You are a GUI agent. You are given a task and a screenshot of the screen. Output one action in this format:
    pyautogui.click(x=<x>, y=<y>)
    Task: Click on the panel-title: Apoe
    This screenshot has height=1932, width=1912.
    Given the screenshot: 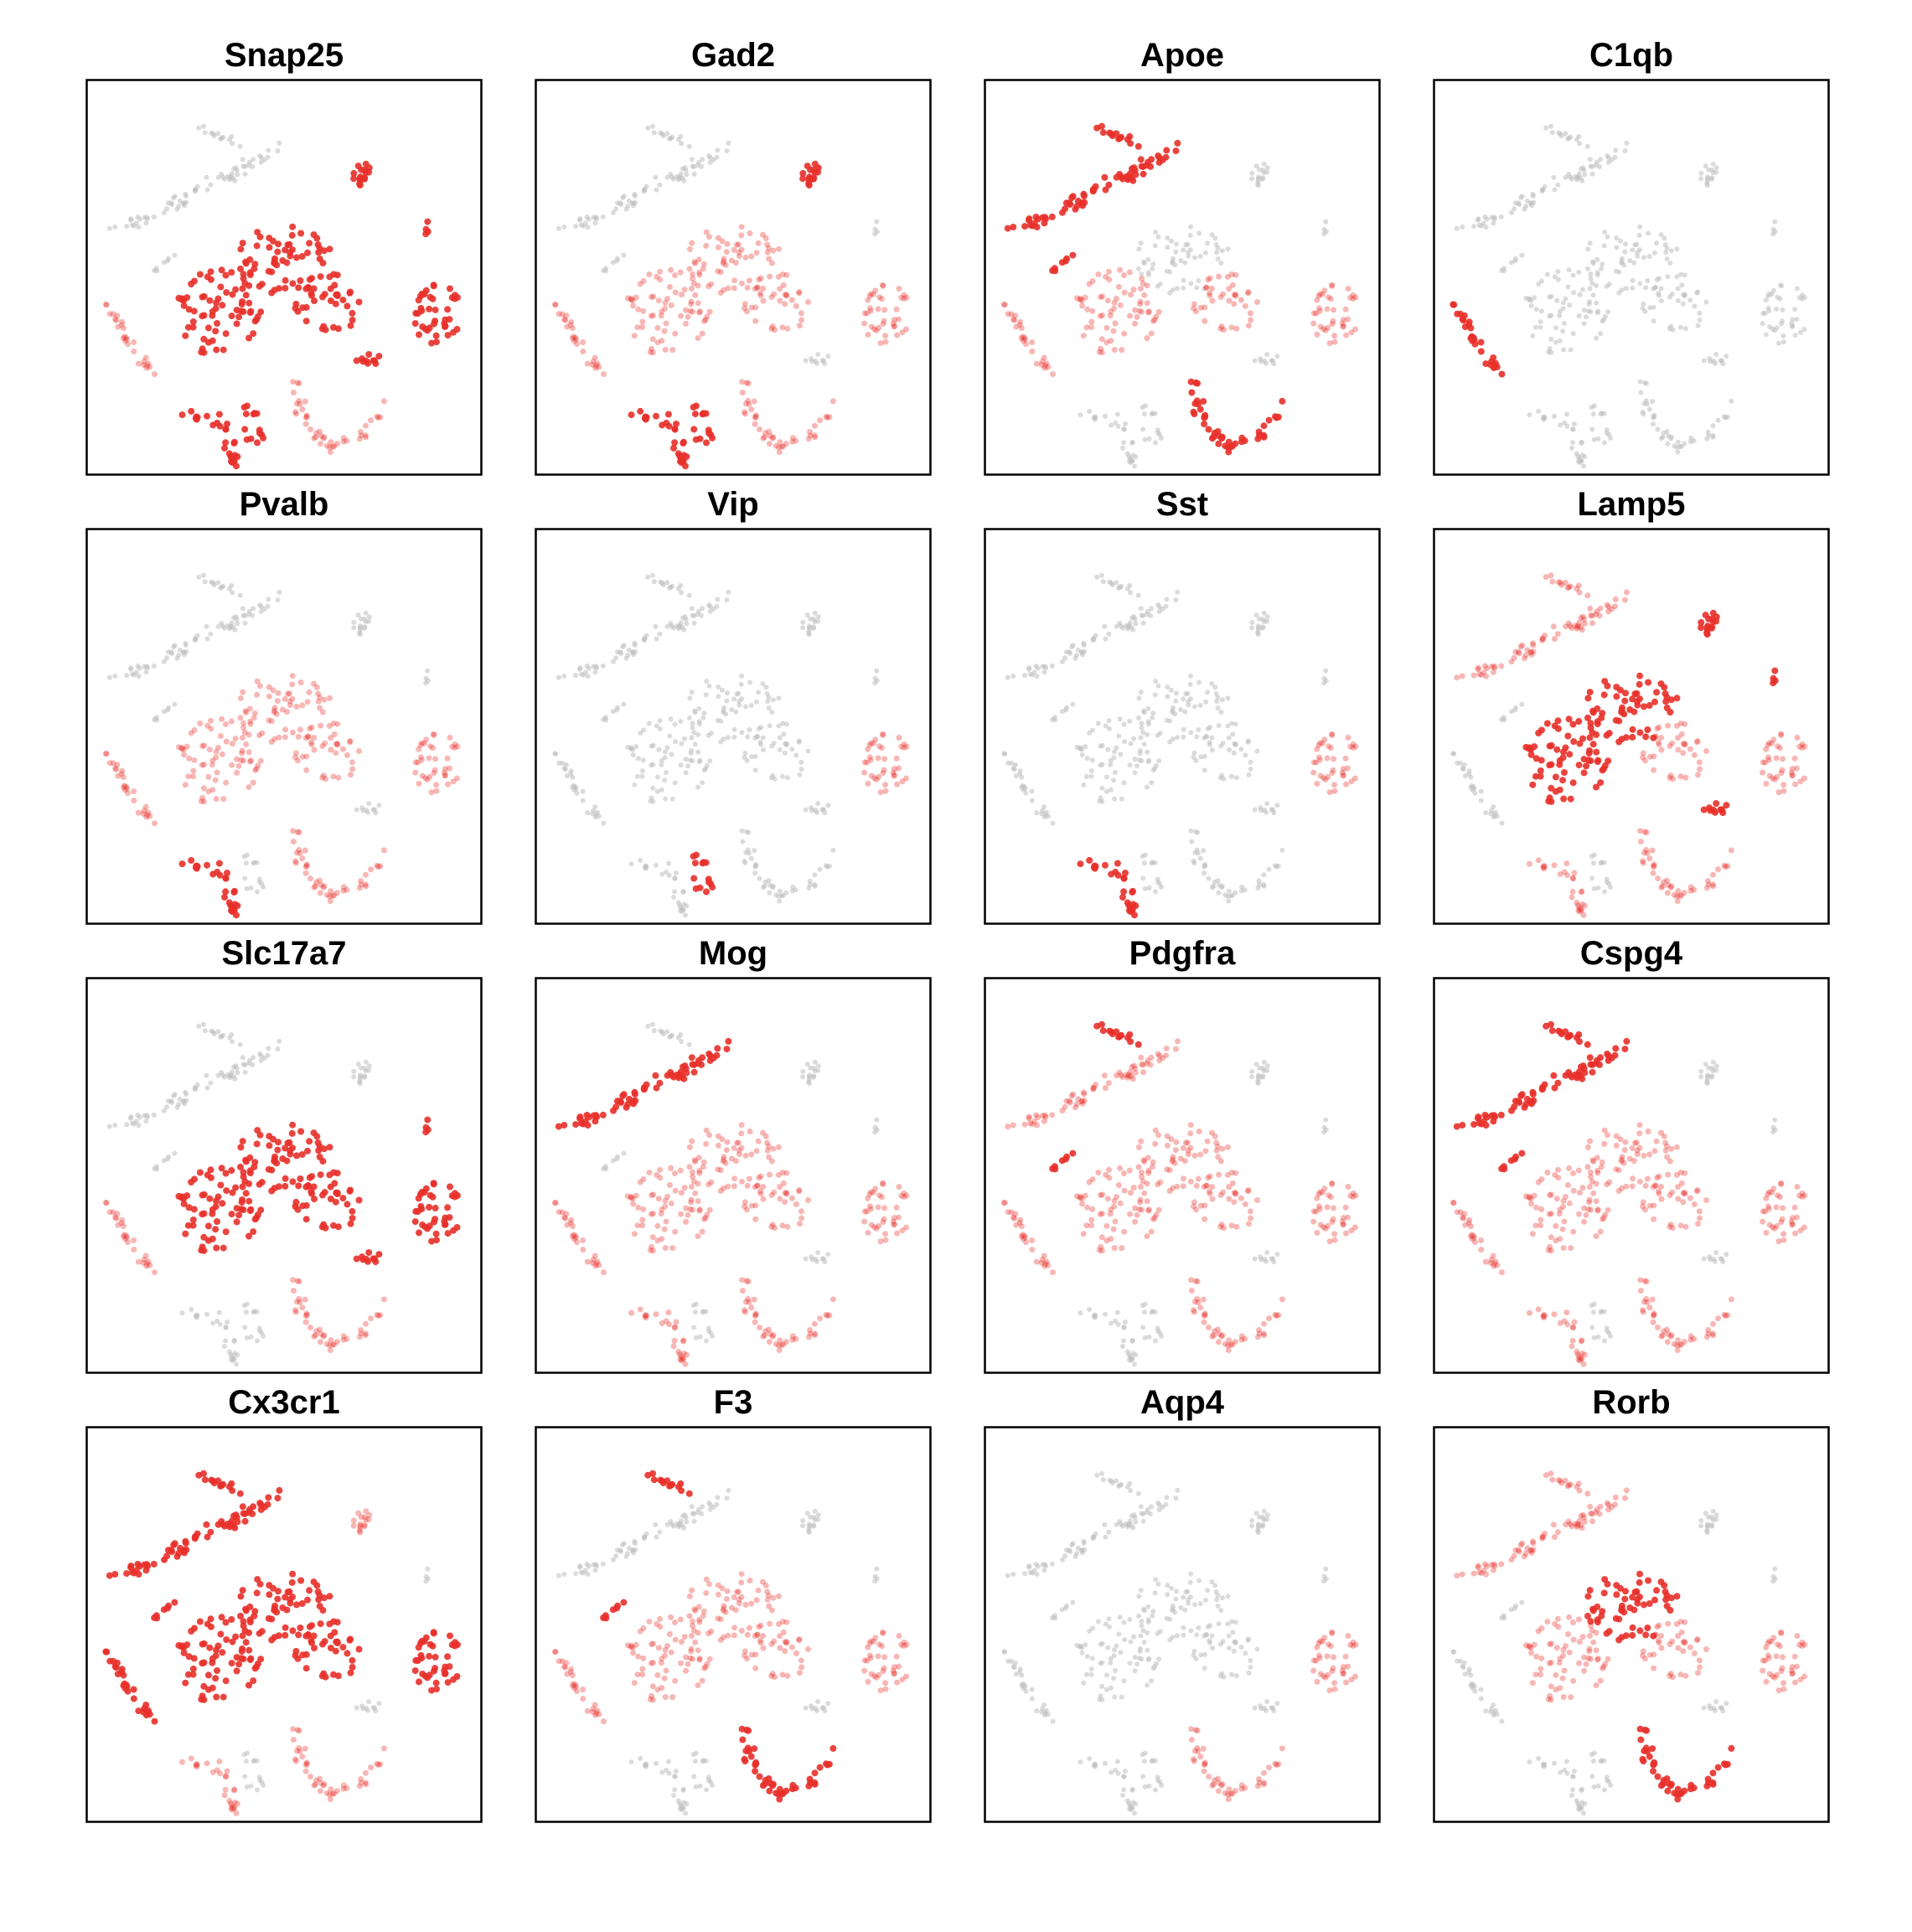 What is the action you would take?
    pyautogui.click(x=1182, y=55)
    